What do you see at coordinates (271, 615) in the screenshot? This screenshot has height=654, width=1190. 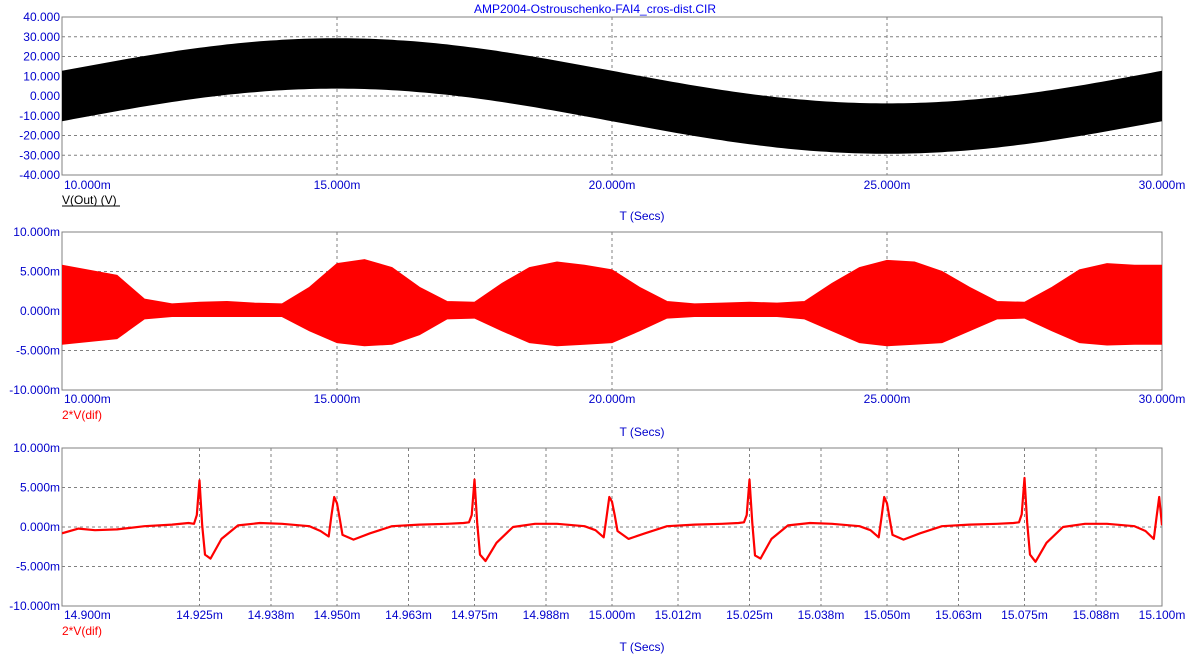 I see `x-tick-label: 14.938m` at bounding box center [271, 615].